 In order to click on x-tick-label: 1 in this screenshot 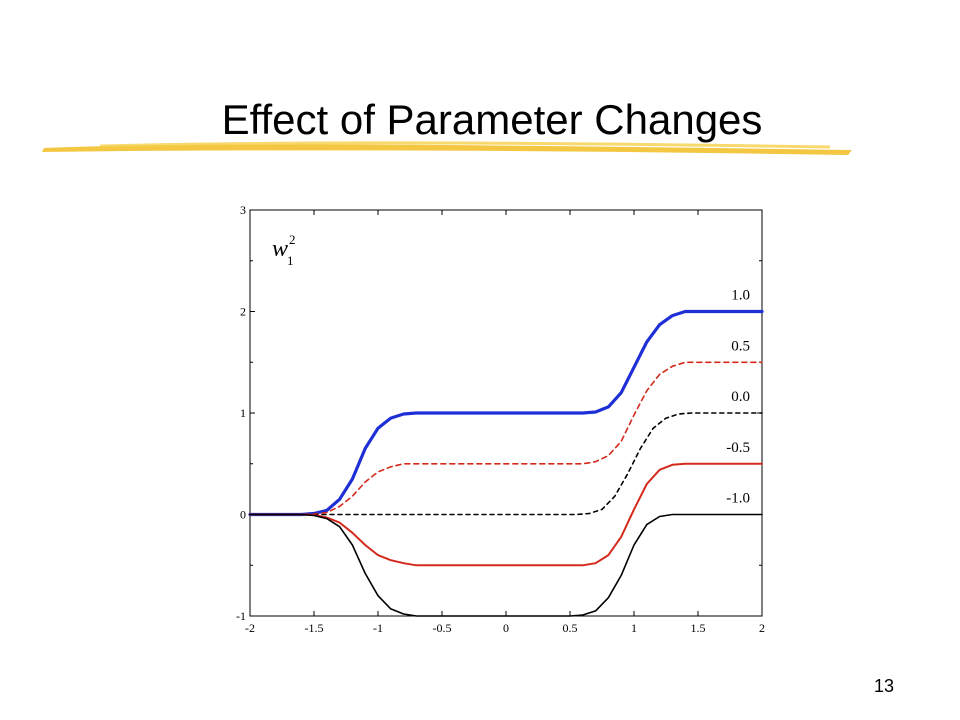, I will do `click(634, 628)`.